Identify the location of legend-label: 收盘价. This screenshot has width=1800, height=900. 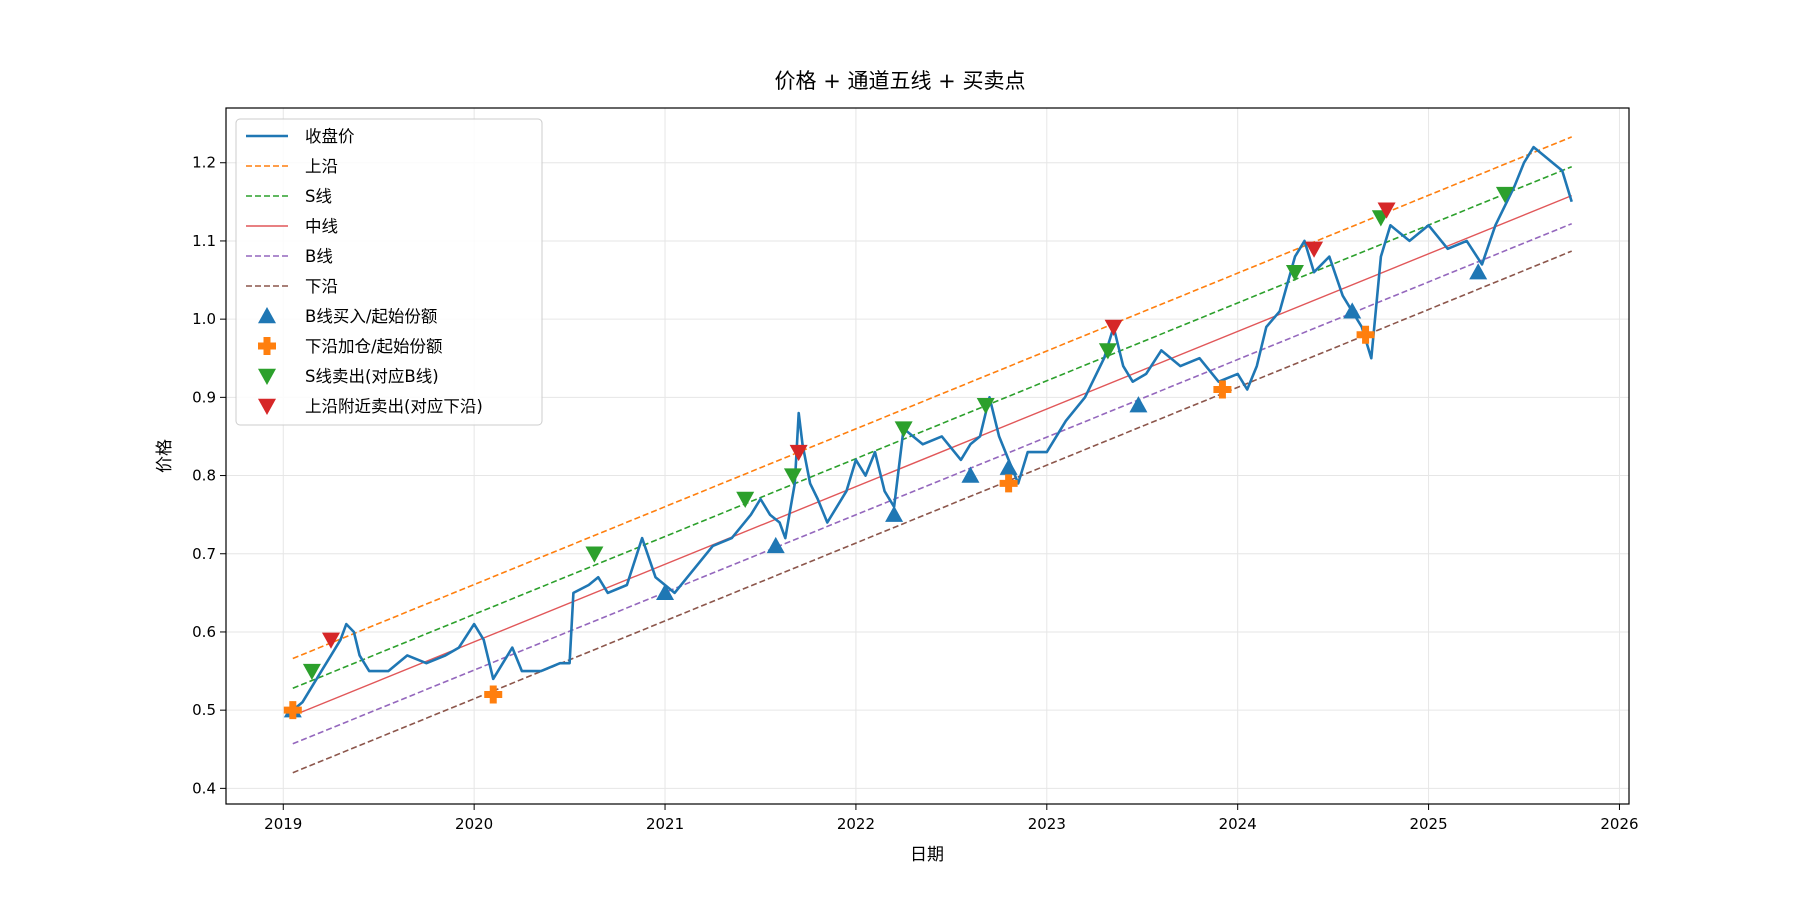
(330, 136).